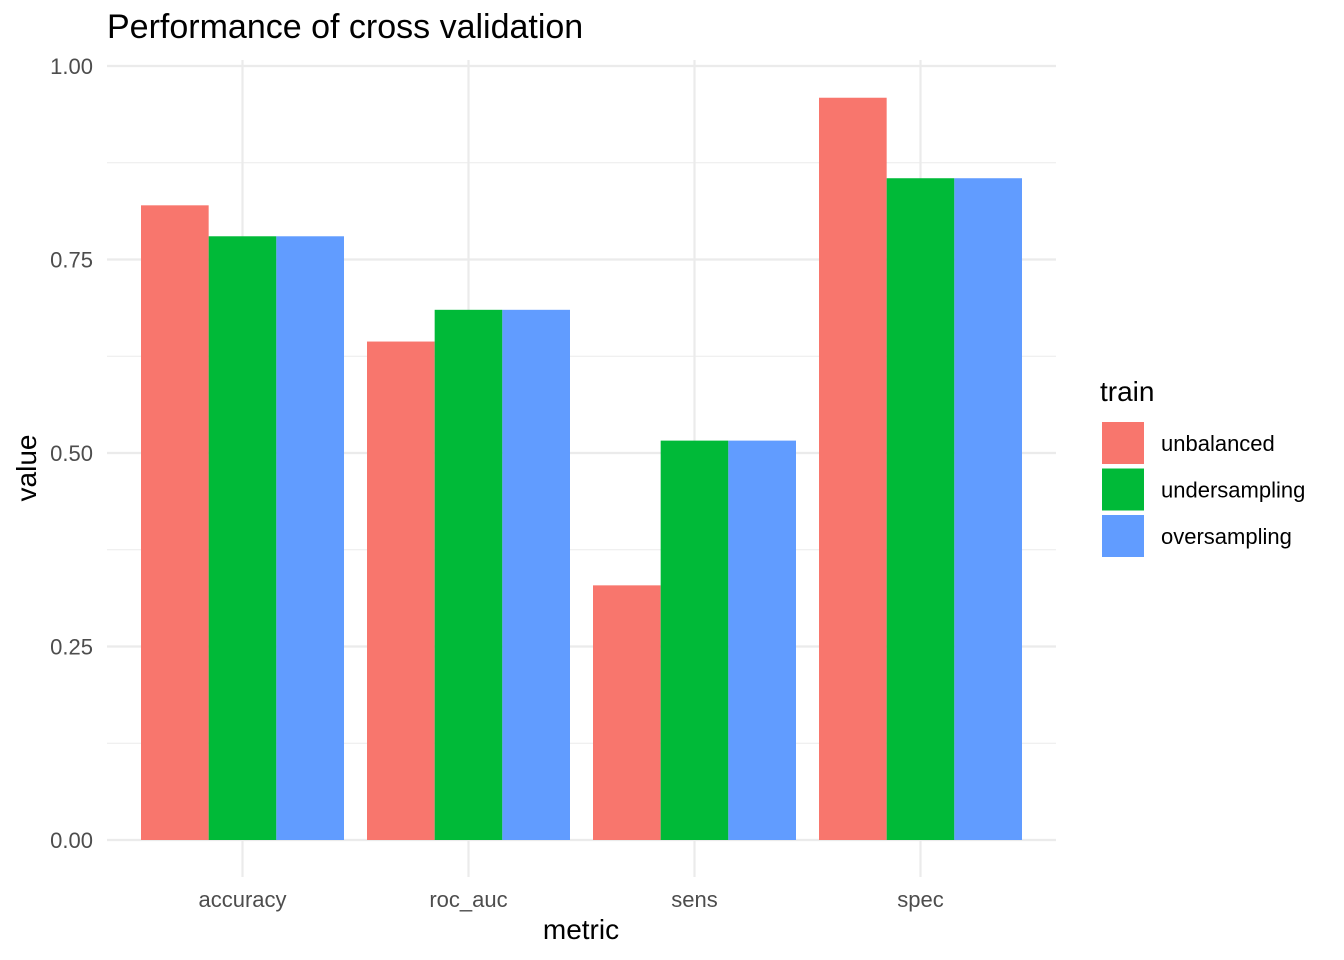 This screenshot has width=1344, height=960. Describe the element at coordinates (1226, 536) in the screenshot. I see `legend-label: oversampling` at that location.